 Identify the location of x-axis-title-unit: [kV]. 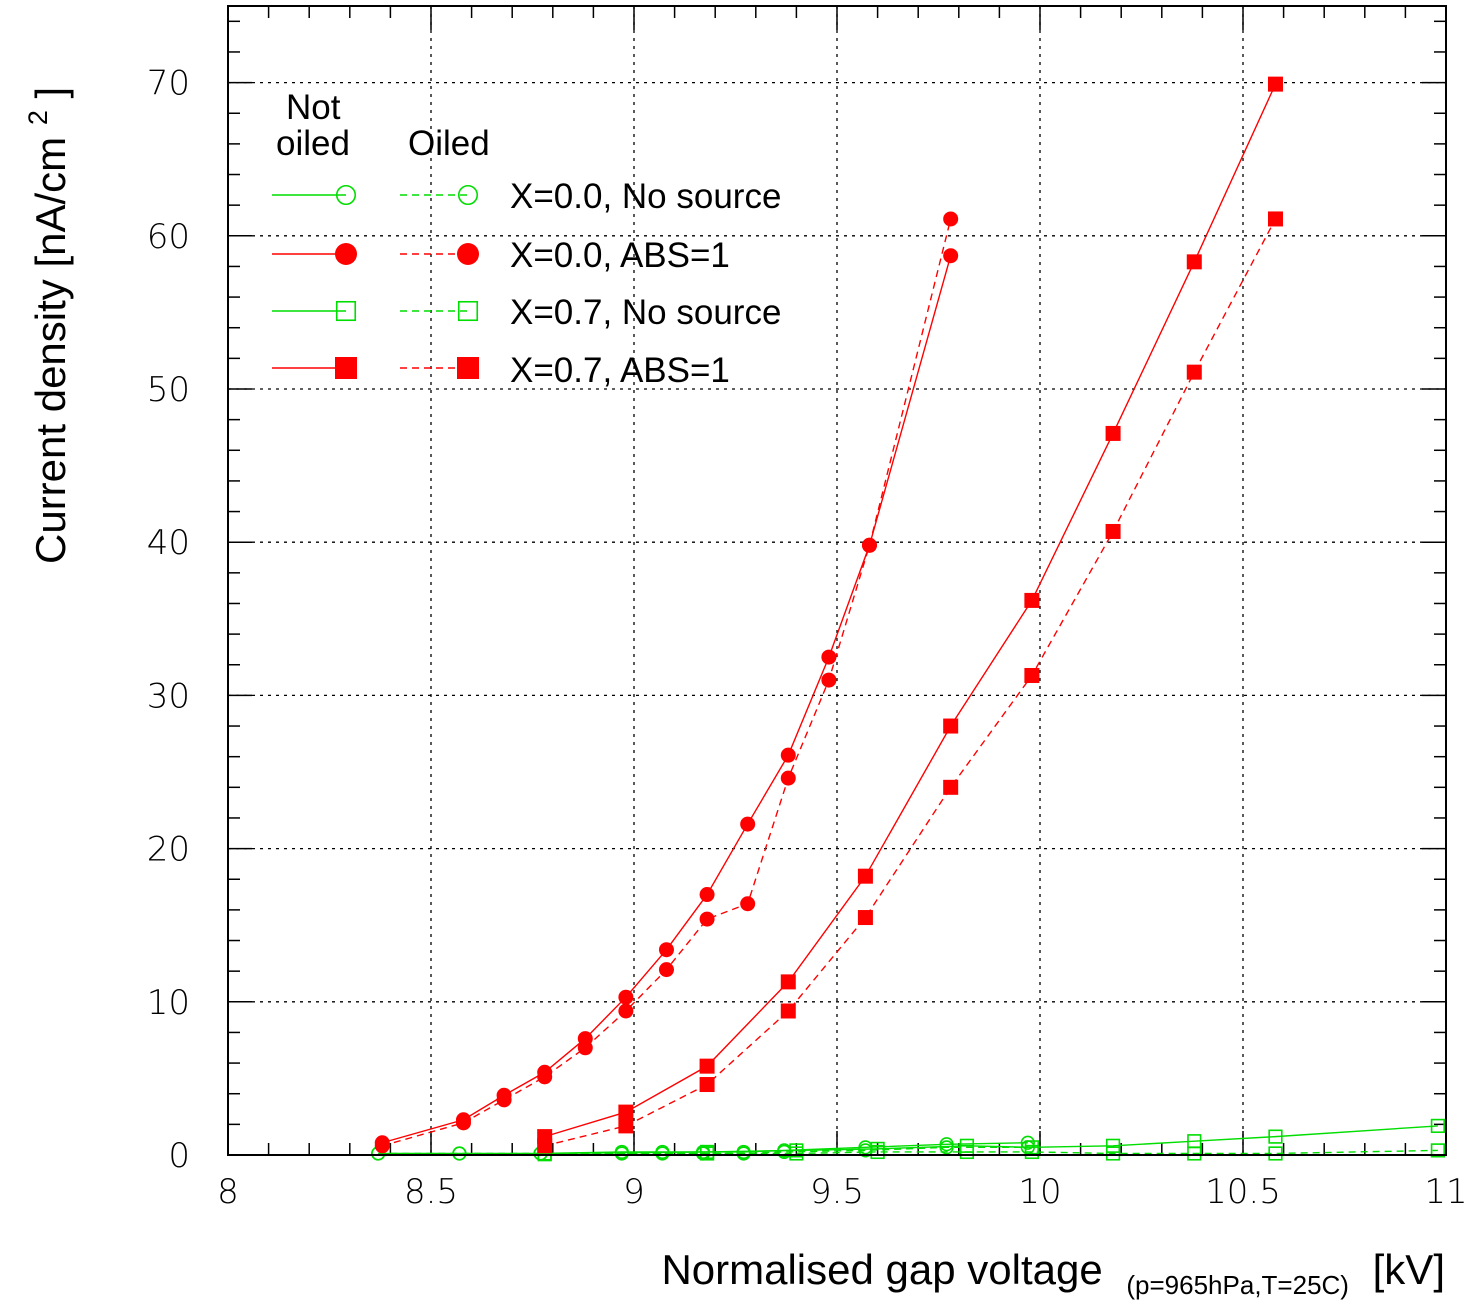
(1409, 1269).